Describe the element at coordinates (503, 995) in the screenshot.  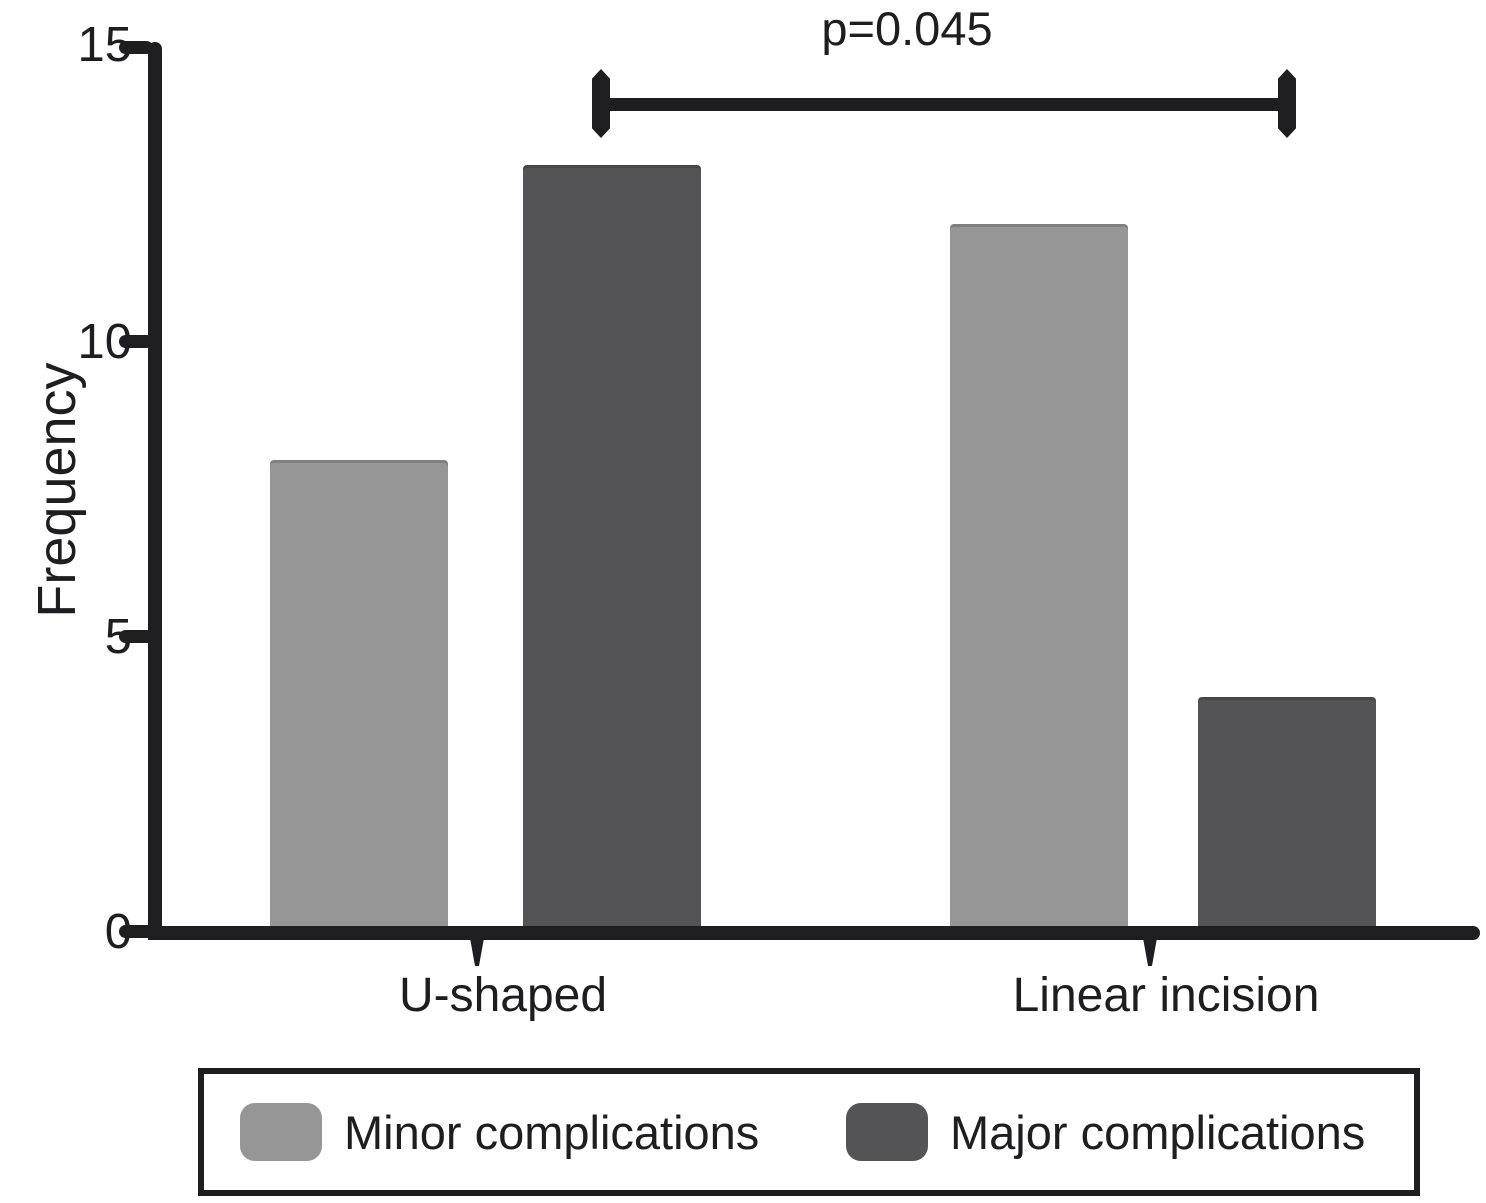
I see `x-category-label-u-shaped: U-shaped` at that location.